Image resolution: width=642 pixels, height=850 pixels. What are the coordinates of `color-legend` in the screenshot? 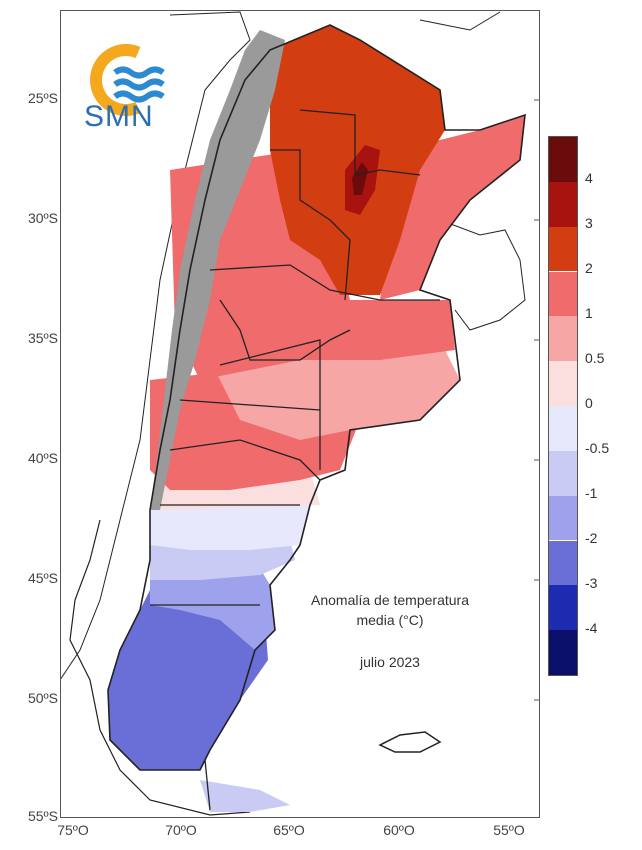 It's located at (563, 406).